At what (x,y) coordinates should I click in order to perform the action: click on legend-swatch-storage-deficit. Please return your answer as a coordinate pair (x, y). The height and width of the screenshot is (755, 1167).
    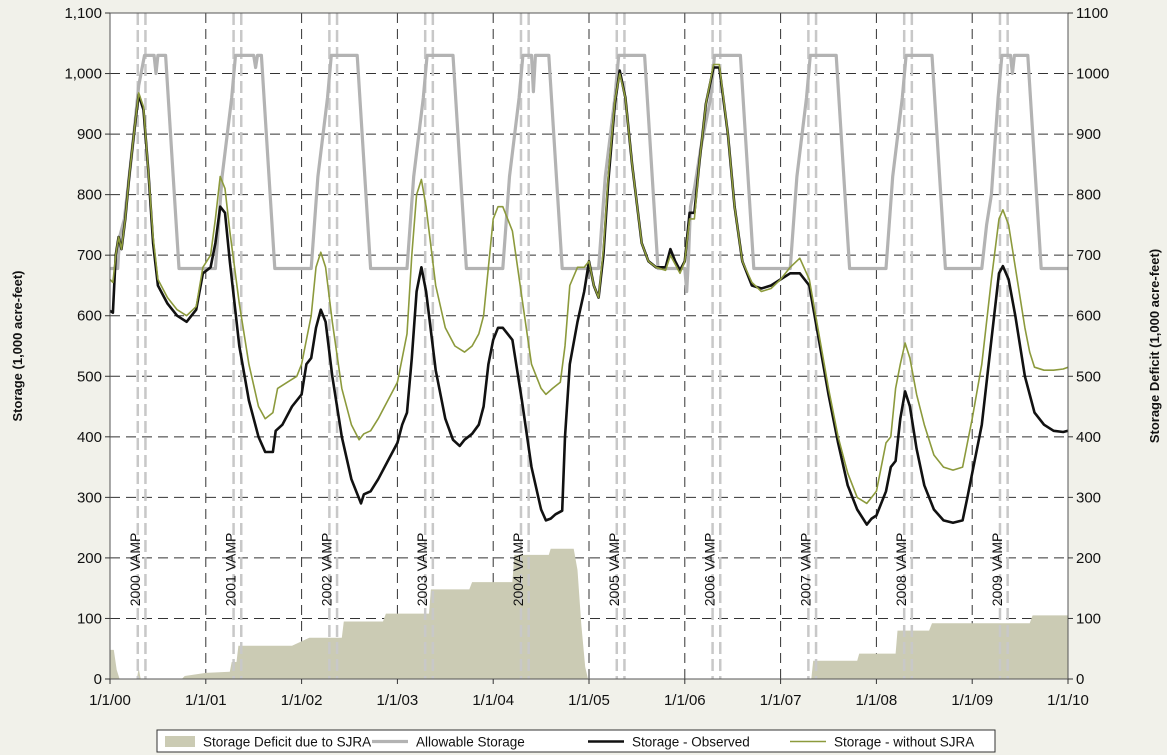
    Looking at the image, I should click on (180, 741).